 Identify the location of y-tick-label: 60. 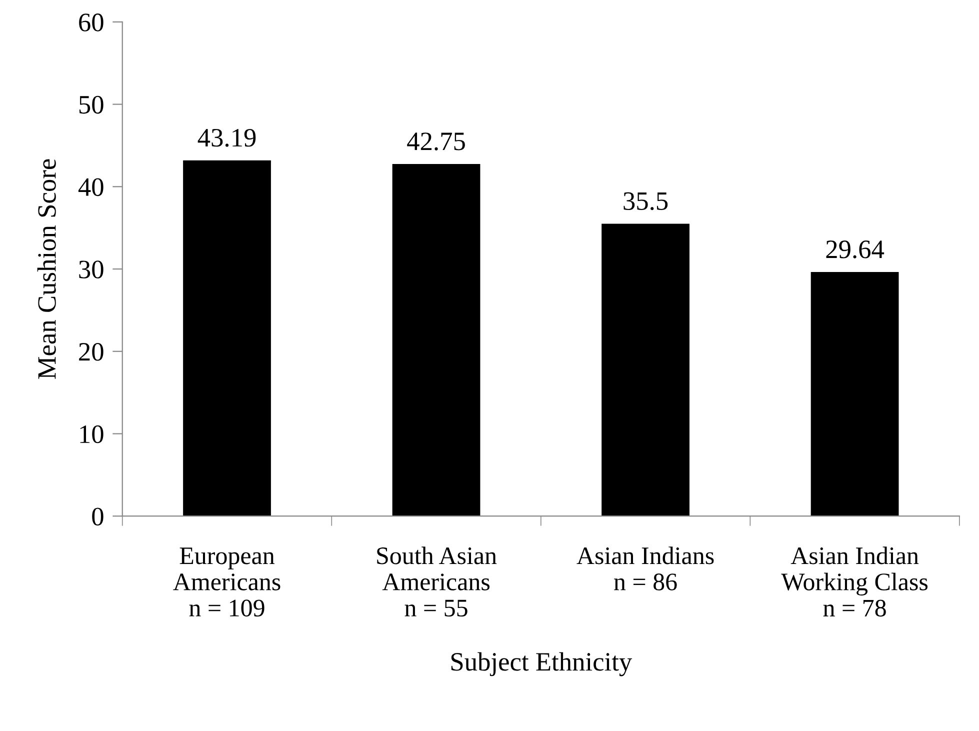
(91, 23).